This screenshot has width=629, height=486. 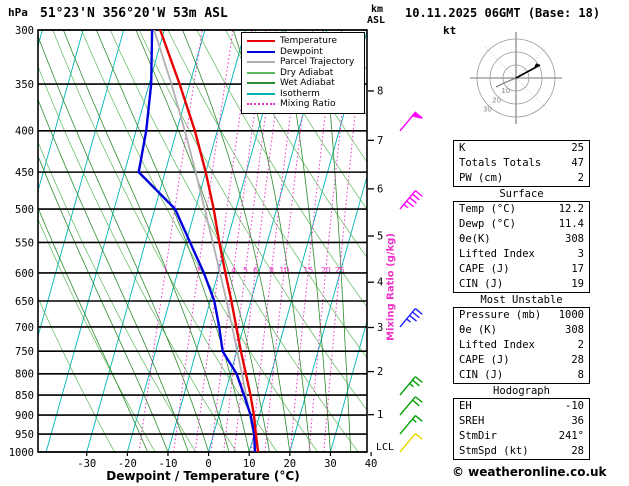 What do you see at coordinates (289, 464) in the screenshot?
I see `temp-tick-label: 20` at bounding box center [289, 464].